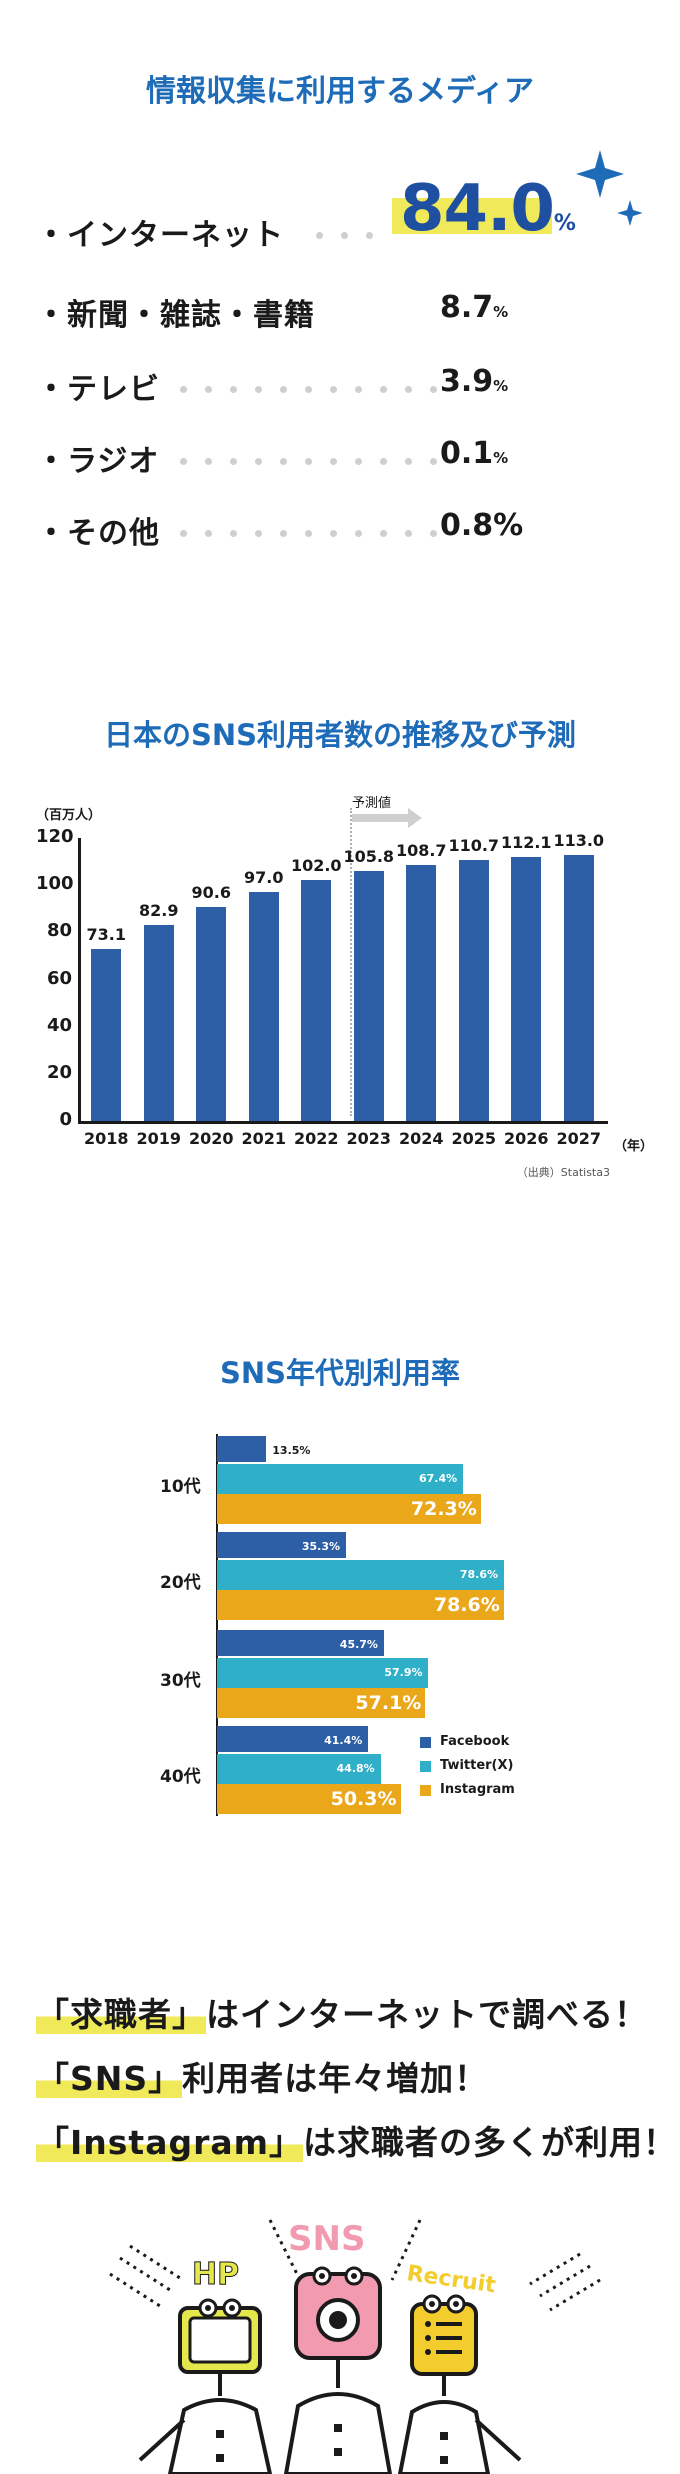 This screenshot has height=2474, width=680. I want to click on media-title: 情報収集に利用するメディア, so click(340, 91).